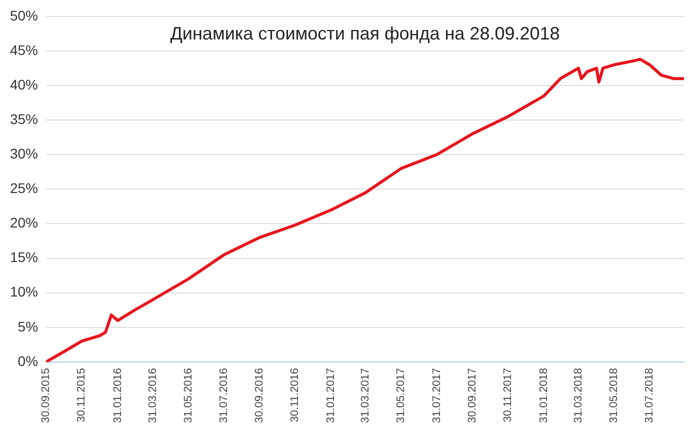 This screenshot has height=431, width=698. Describe the element at coordinates (650, 396) in the screenshot. I see `x-tick-label: 31.07.2018` at that location.